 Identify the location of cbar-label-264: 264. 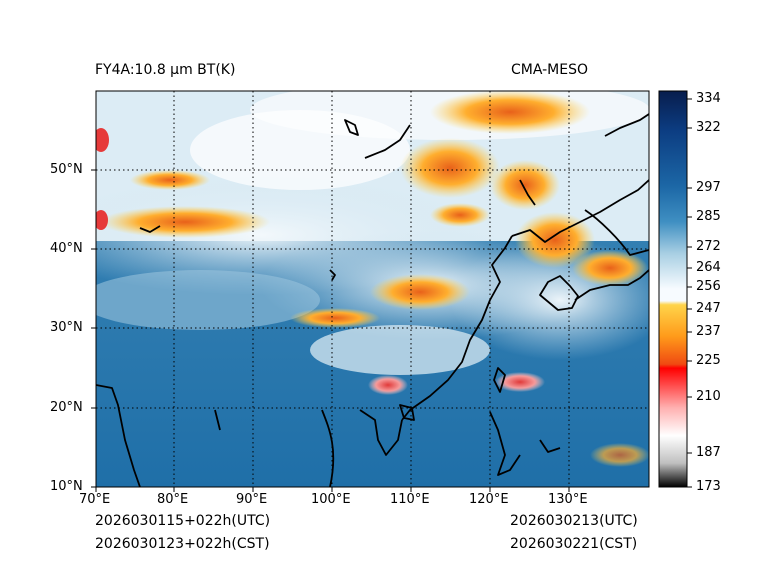
(708, 267).